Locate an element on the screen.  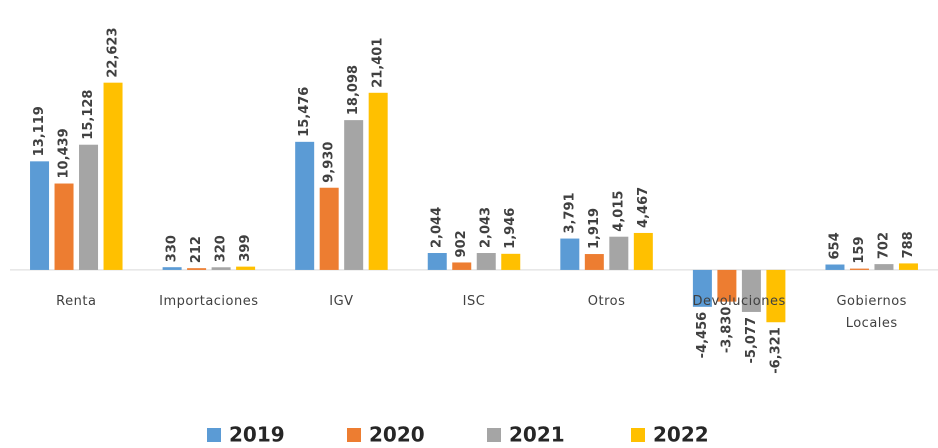
data-label: -5,077 is located at coordinates (751, 340).